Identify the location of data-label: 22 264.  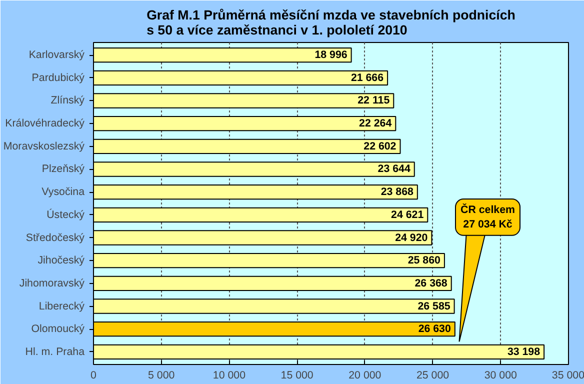
(375, 124).